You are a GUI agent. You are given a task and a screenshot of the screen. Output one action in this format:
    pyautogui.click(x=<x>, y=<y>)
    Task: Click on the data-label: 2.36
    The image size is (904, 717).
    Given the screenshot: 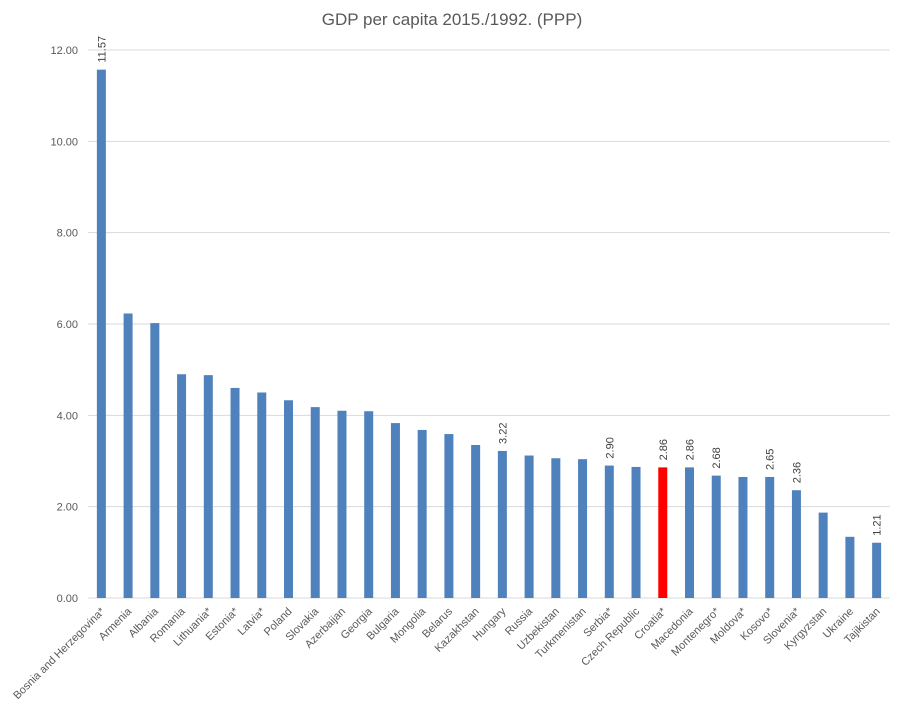 What is the action you would take?
    pyautogui.click(x=797, y=472)
    